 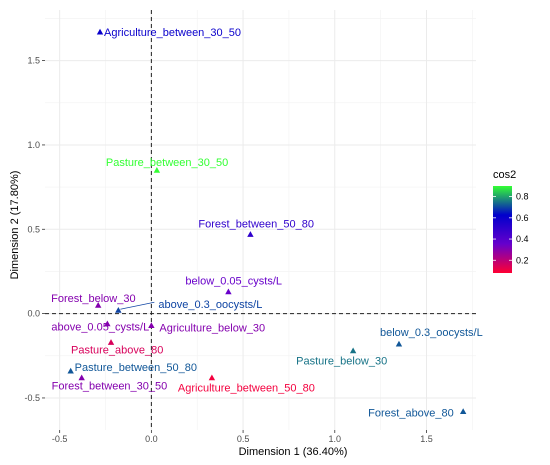 What do you see at coordinates (335, 439) in the screenshot?
I see `x-tick-label: 1.0` at bounding box center [335, 439].